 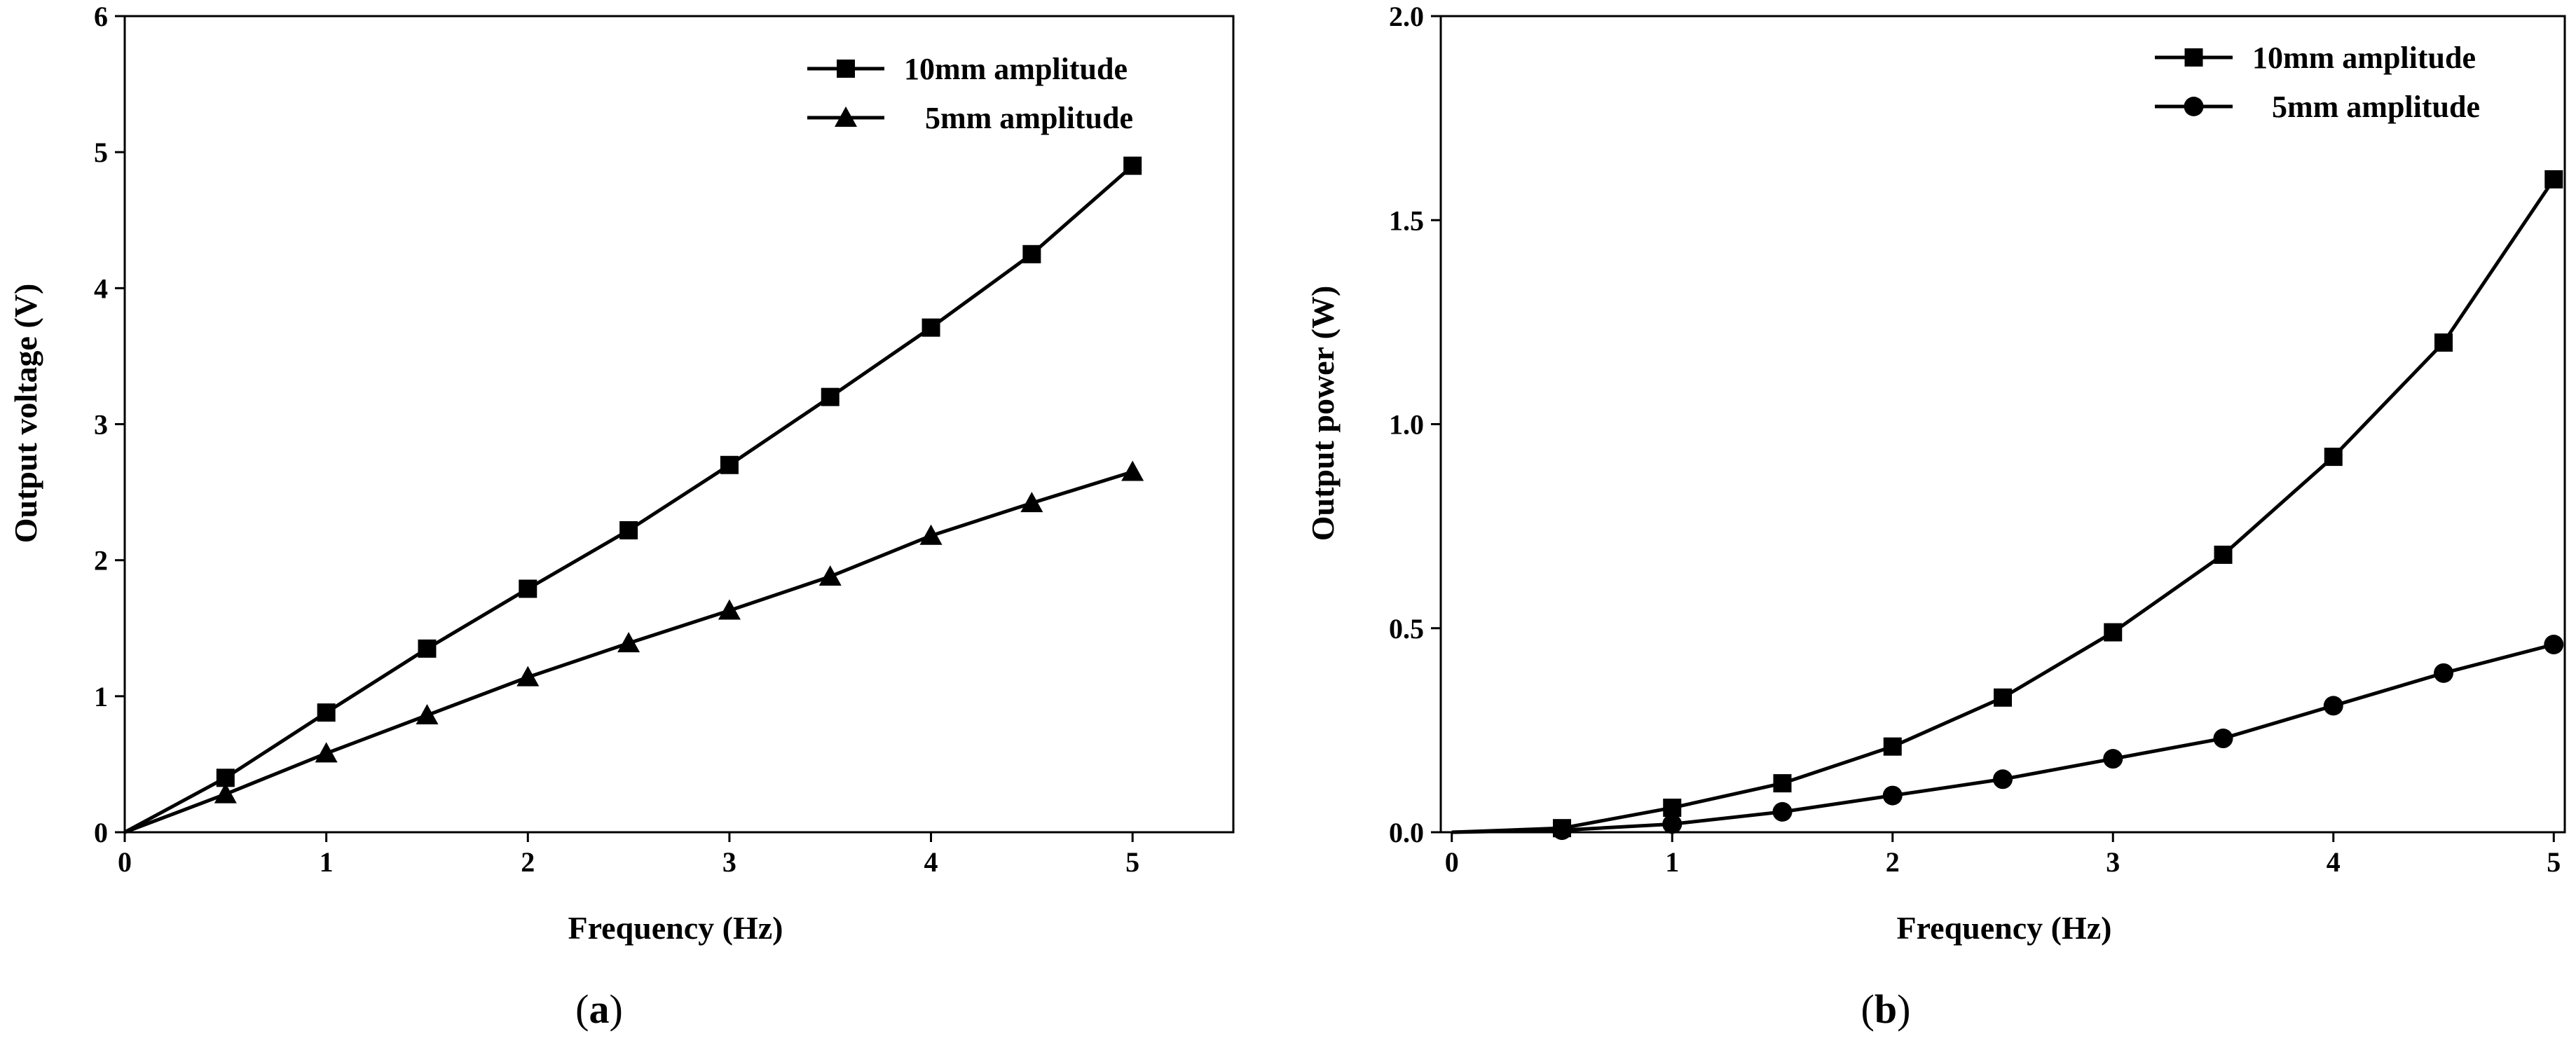 I want to click on panel-a-y-tick-label: 4, so click(x=101, y=289).